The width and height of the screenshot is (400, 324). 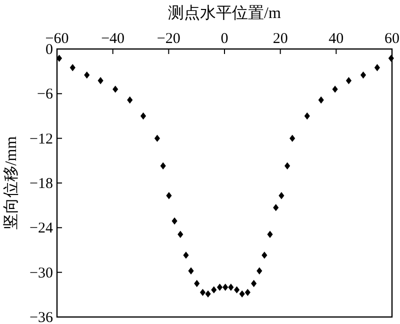 I want to click on ytick: −18, so click(x=41, y=184).